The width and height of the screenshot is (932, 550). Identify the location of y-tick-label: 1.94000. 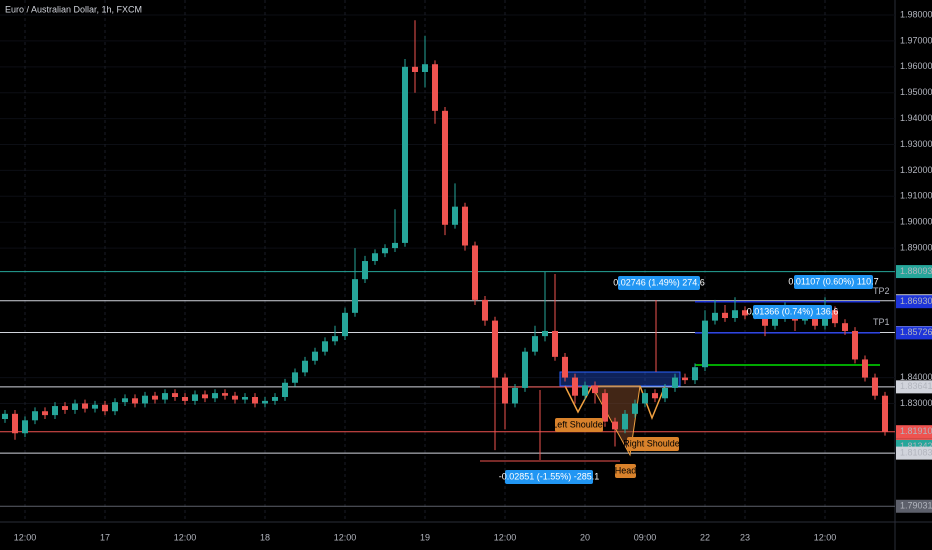
(916, 118).